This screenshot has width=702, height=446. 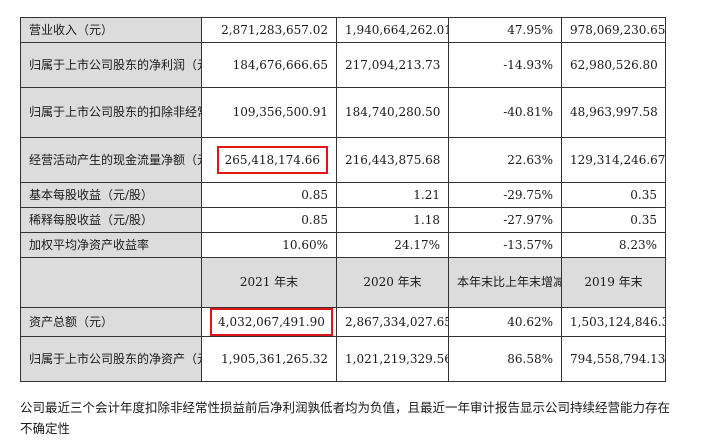 What do you see at coordinates (392, 322) in the screenshot?
I see `cell-value: 2,867,334,027.65` at bounding box center [392, 322].